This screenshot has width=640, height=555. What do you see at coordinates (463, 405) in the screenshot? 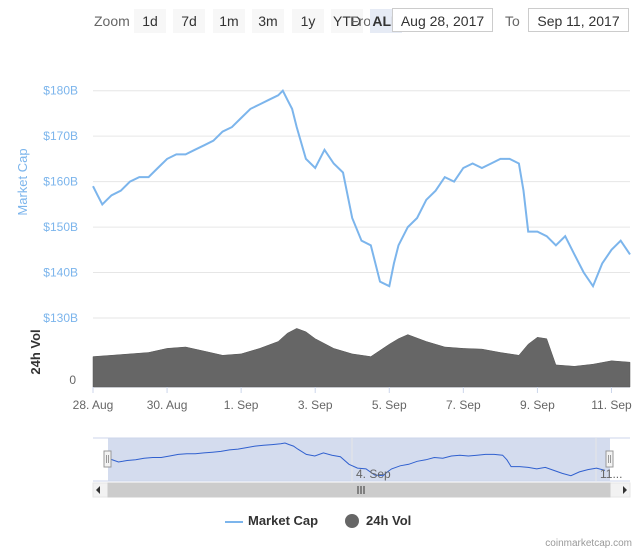
I see `x-tick-label: 7. Sep` at bounding box center [463, 405].